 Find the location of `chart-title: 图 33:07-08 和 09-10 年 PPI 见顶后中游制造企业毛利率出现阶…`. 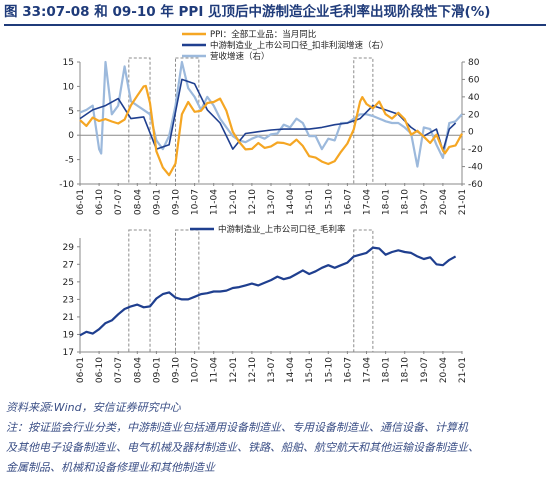

chart-title: 图 33:07-08 和 09-10 年 PPI 见顶后中游制造企业毛利率出现阶… is located at coordinates (247, 12).